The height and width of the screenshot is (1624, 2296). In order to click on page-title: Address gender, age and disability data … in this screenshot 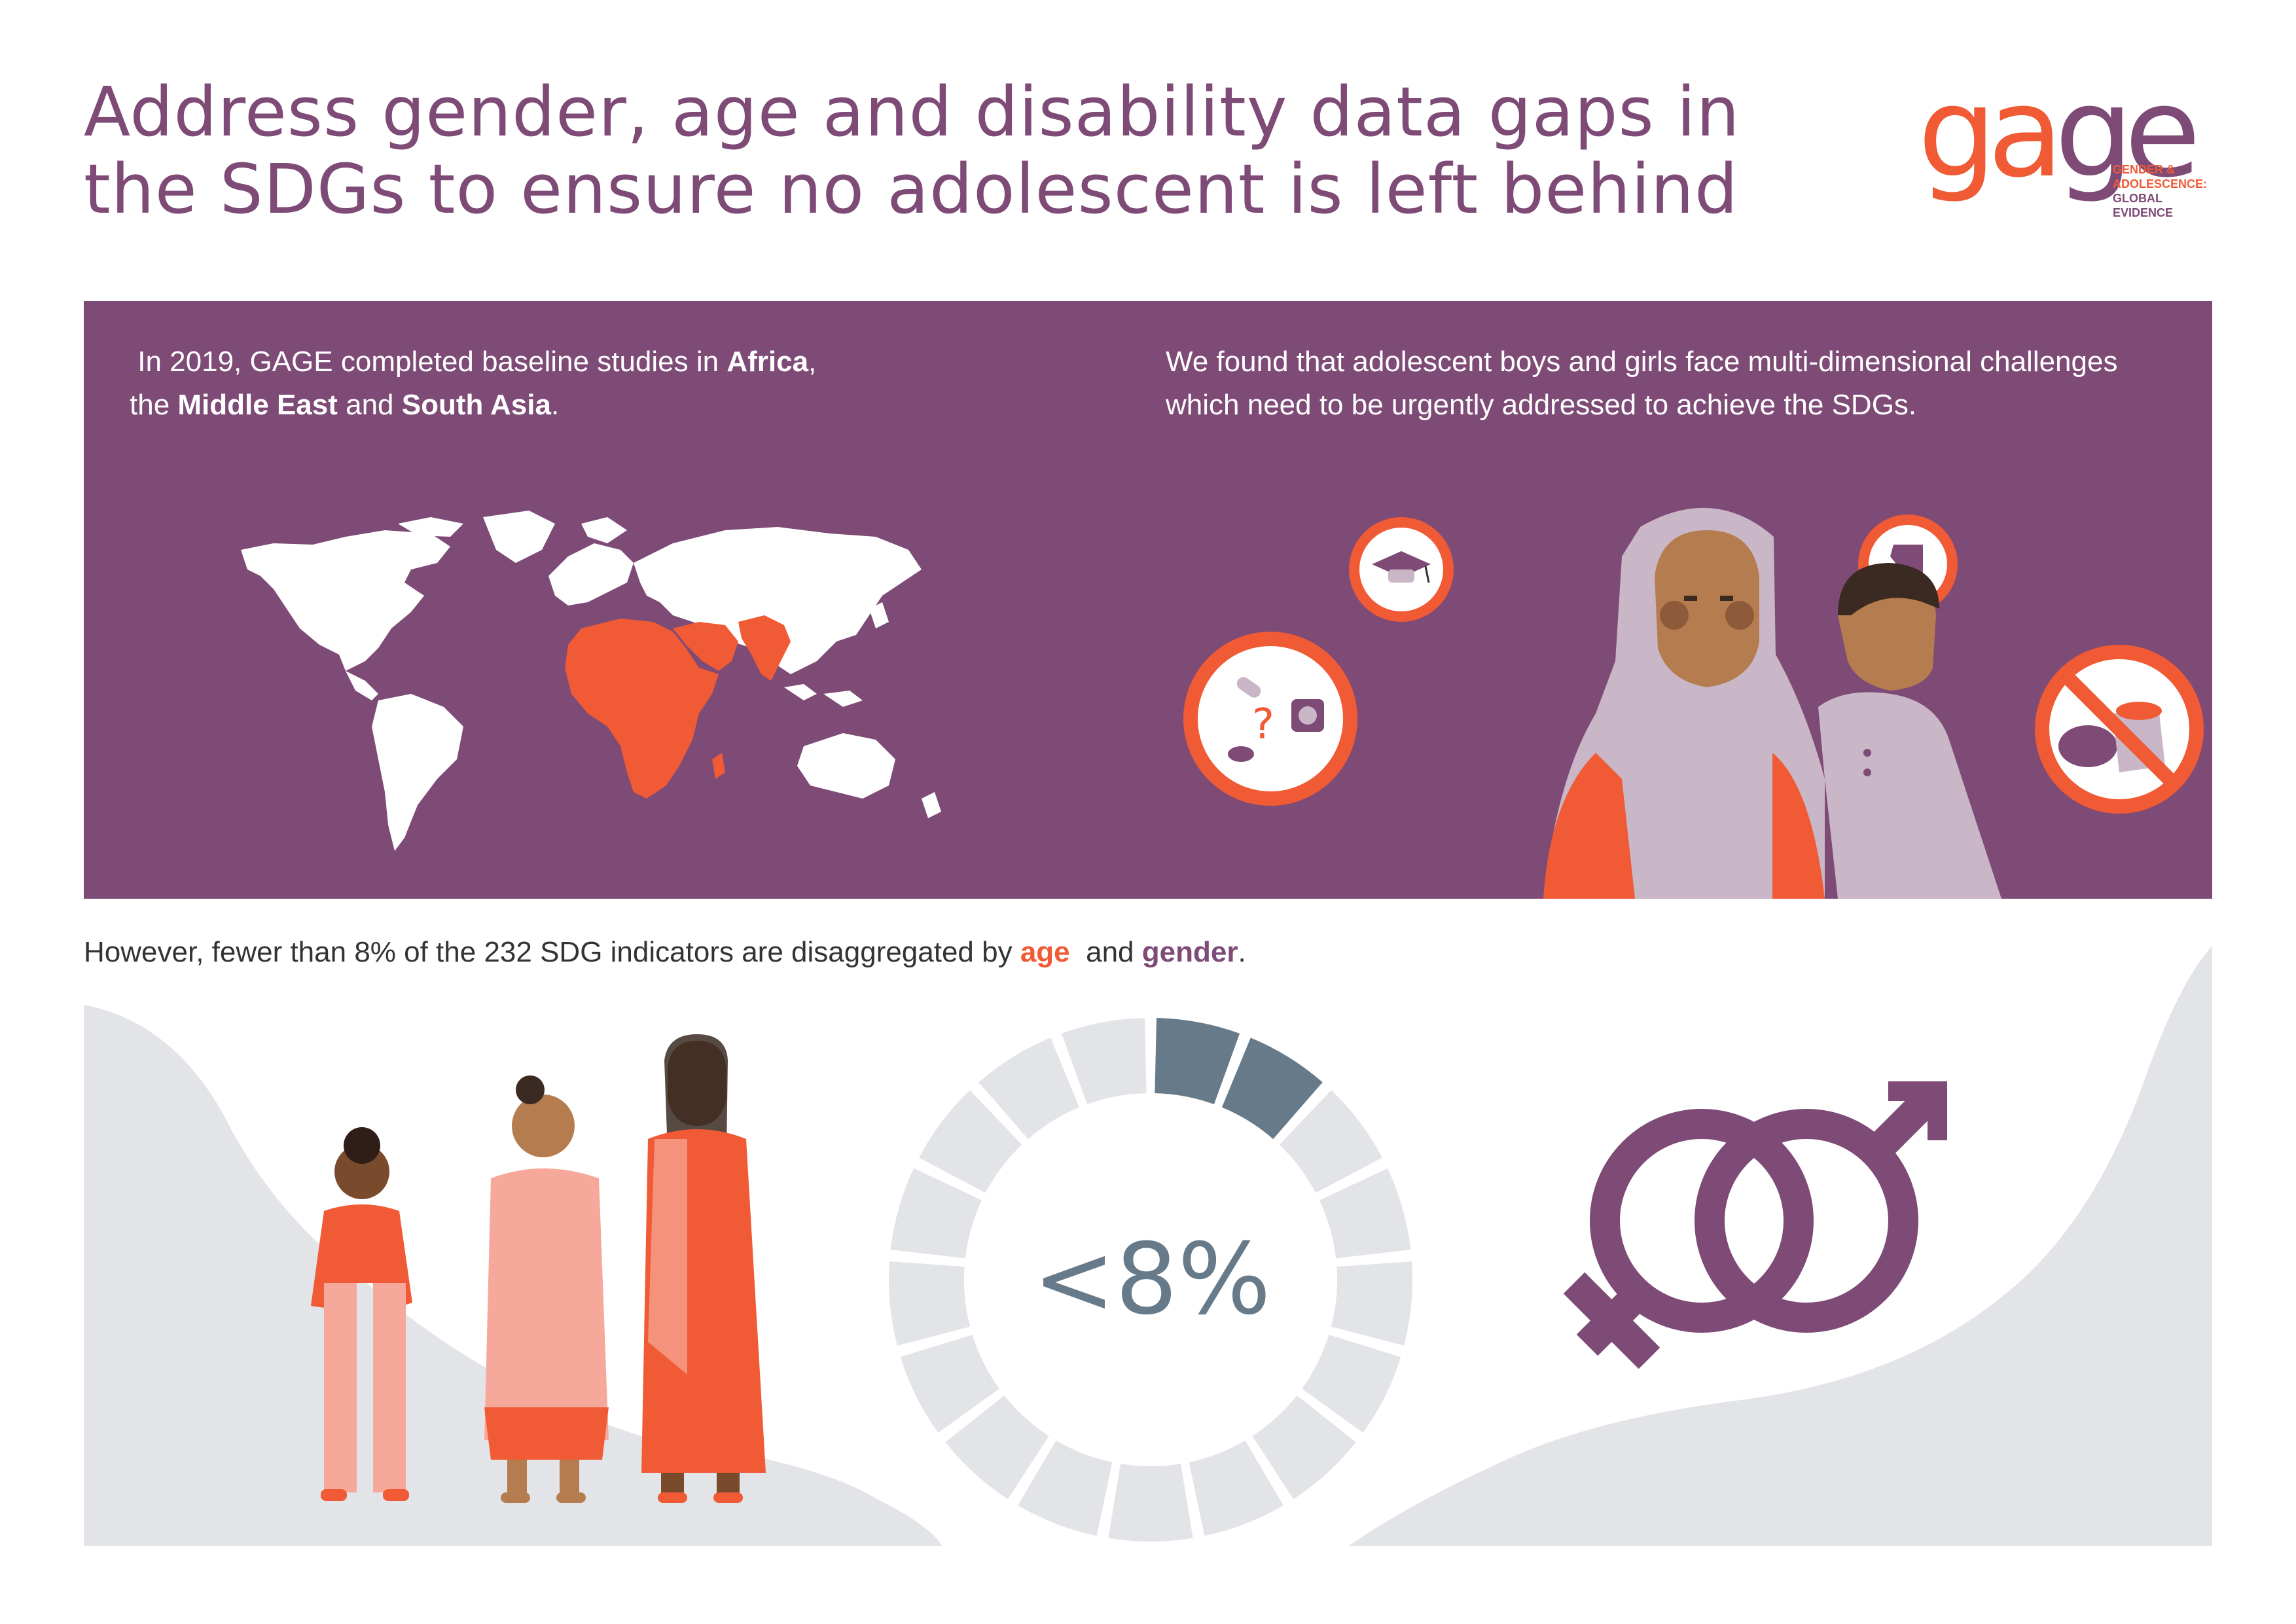, I will do `click(912, 150)`.